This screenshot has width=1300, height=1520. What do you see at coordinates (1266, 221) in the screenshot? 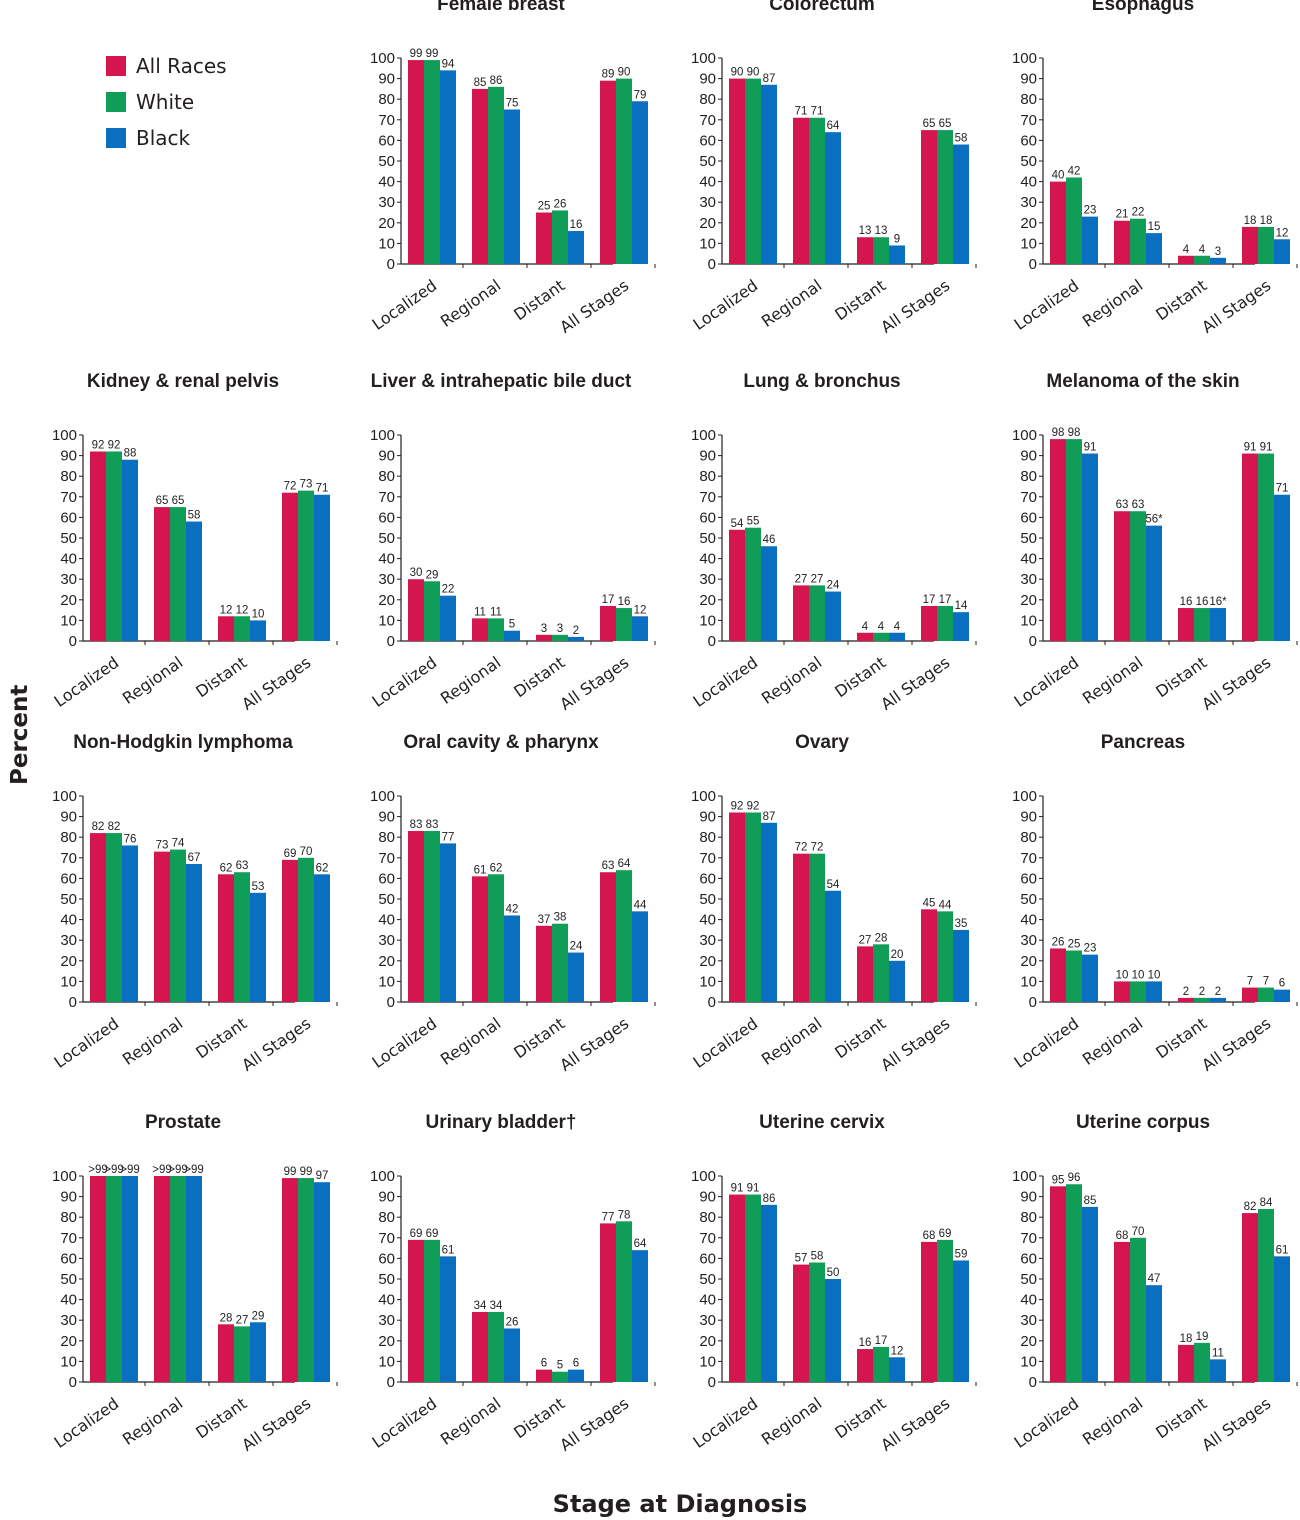
I see `data-label: 18` at bounding box center [1266, 221].